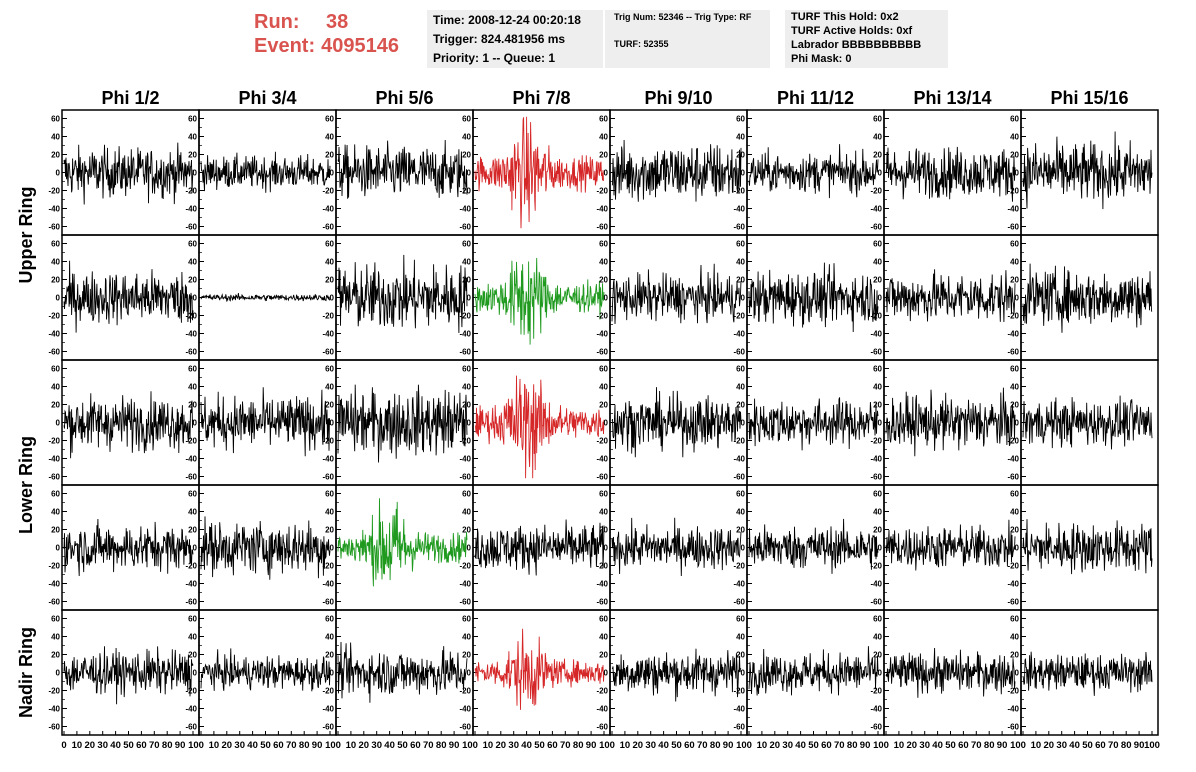  What do you see at coordinates (578, 745) in the screenshot?
I see `x-tick-label: 80` at bounding box center [578, 745].